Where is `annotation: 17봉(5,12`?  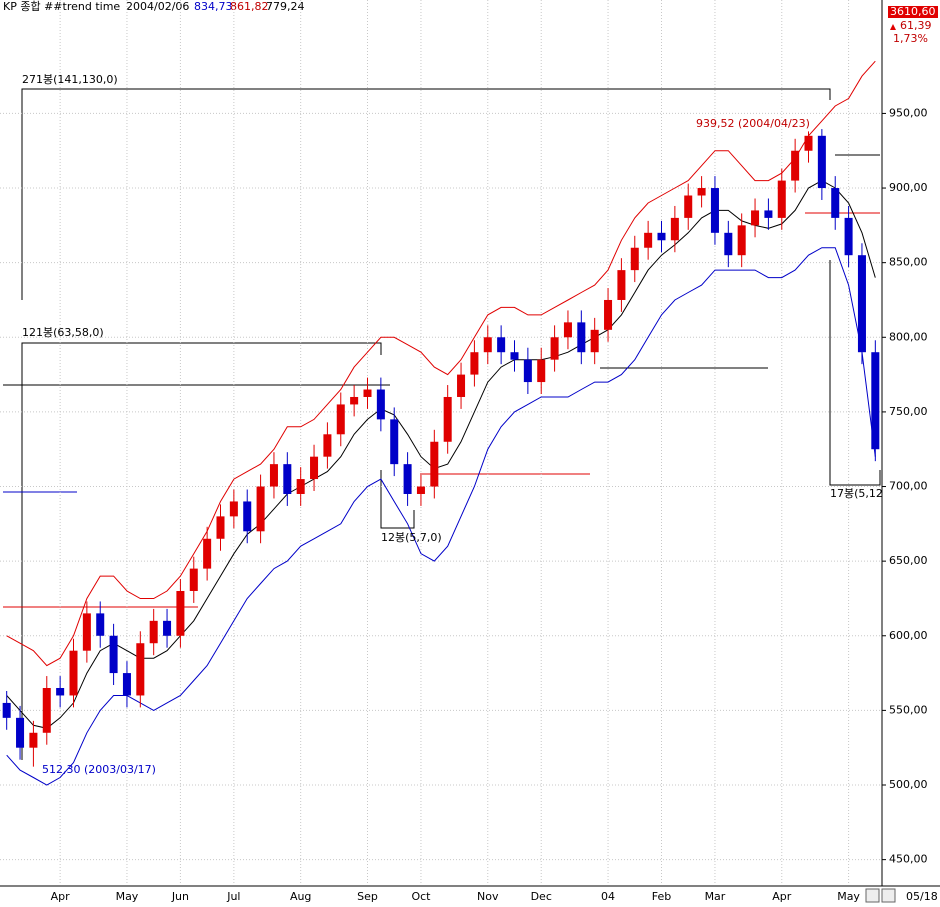
annotation: 17봉(5,12 is located at coordinates (856, 493).